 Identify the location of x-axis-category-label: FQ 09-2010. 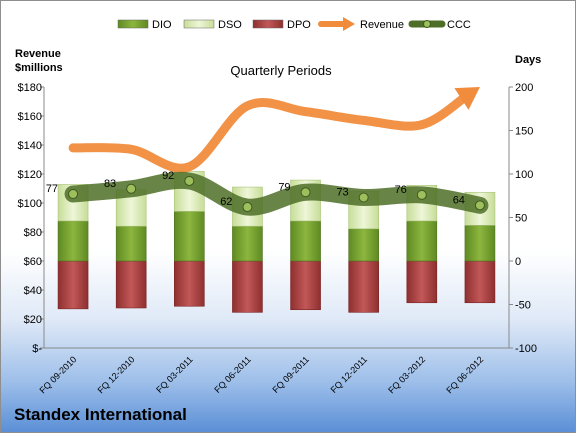
(57, 374).